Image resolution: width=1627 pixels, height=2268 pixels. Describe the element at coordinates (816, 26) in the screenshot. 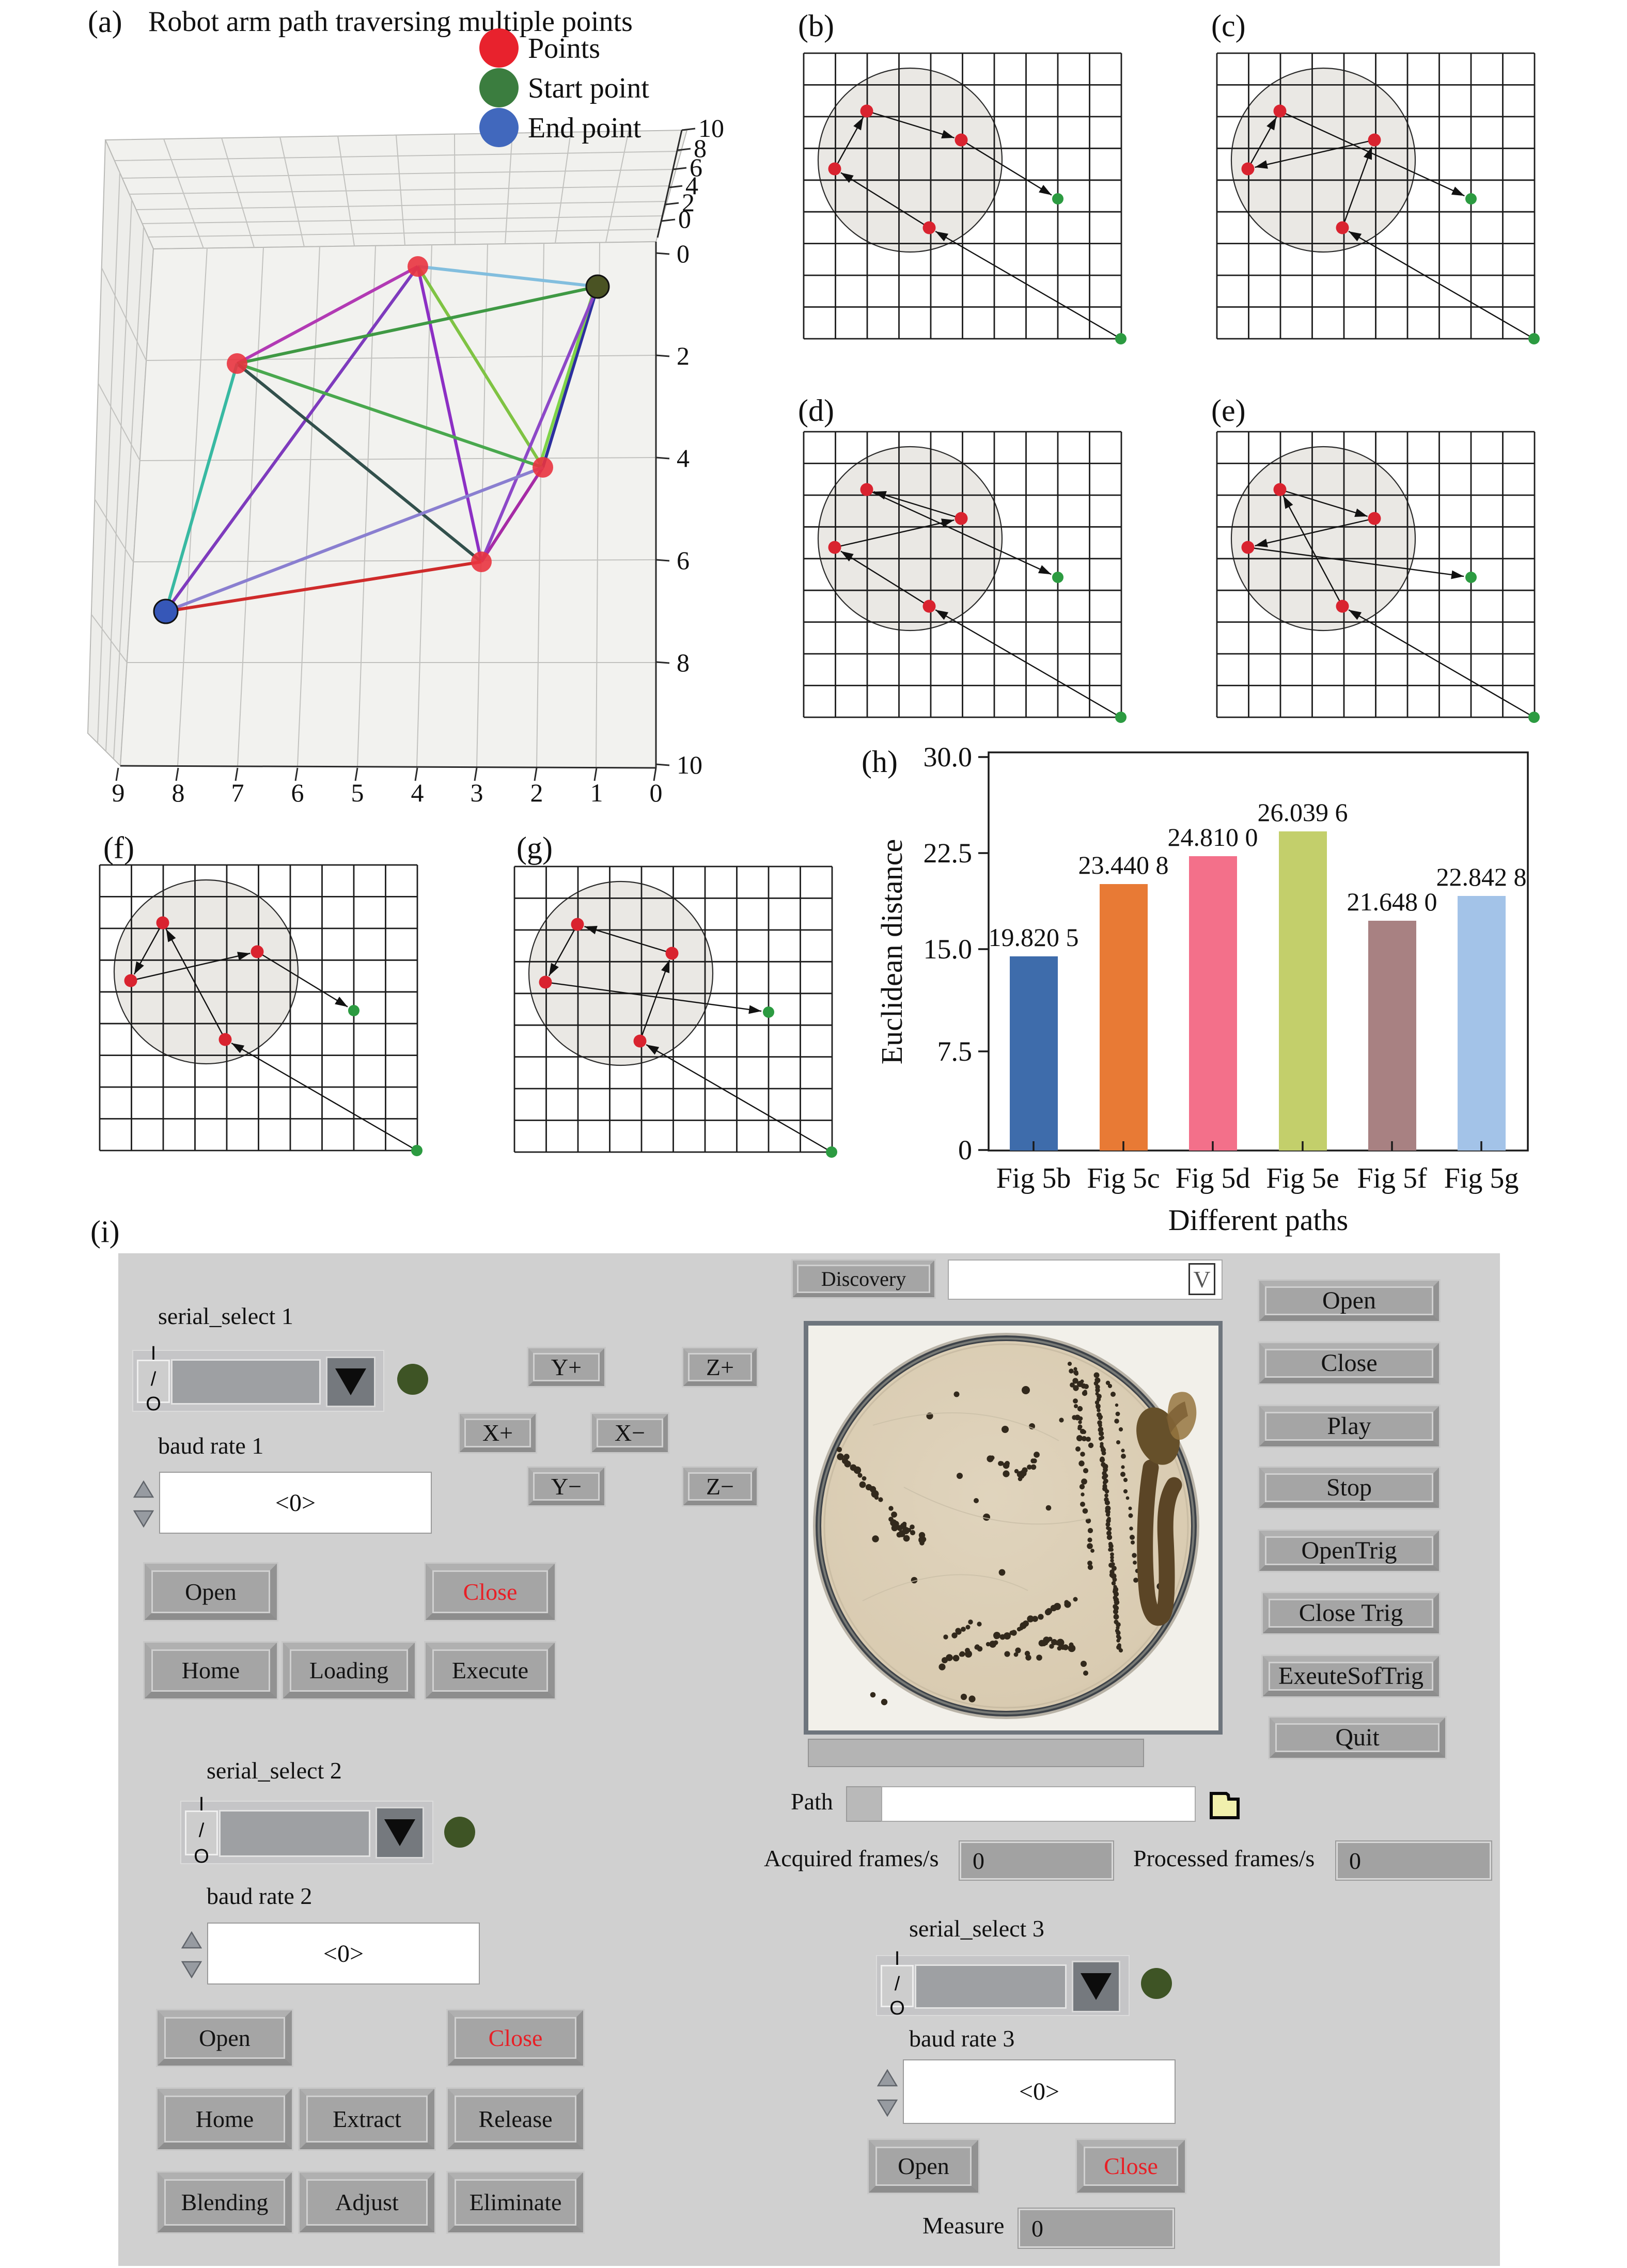

I see `svg-text: (b)` at that location.